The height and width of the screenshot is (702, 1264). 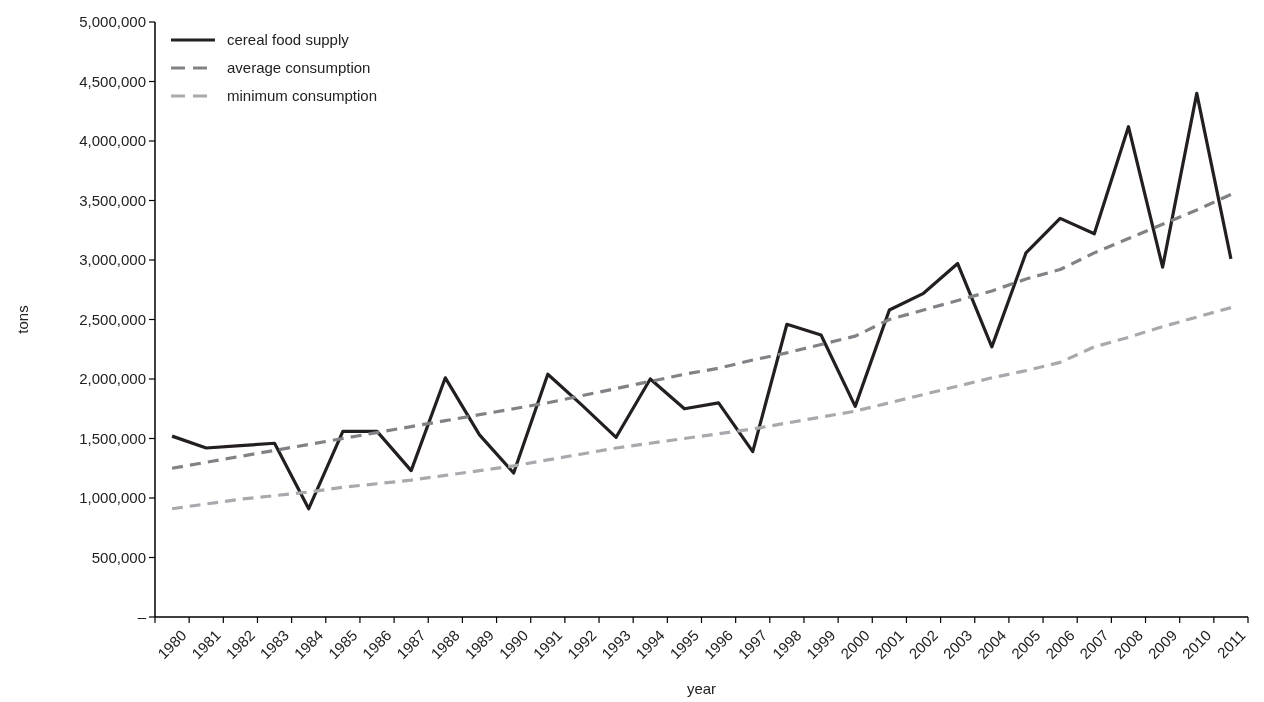 What do you see at coordinates (118, 557) in the screenshot?
I see `y-tick-label: 500,000` at bounding box center [118, 557].